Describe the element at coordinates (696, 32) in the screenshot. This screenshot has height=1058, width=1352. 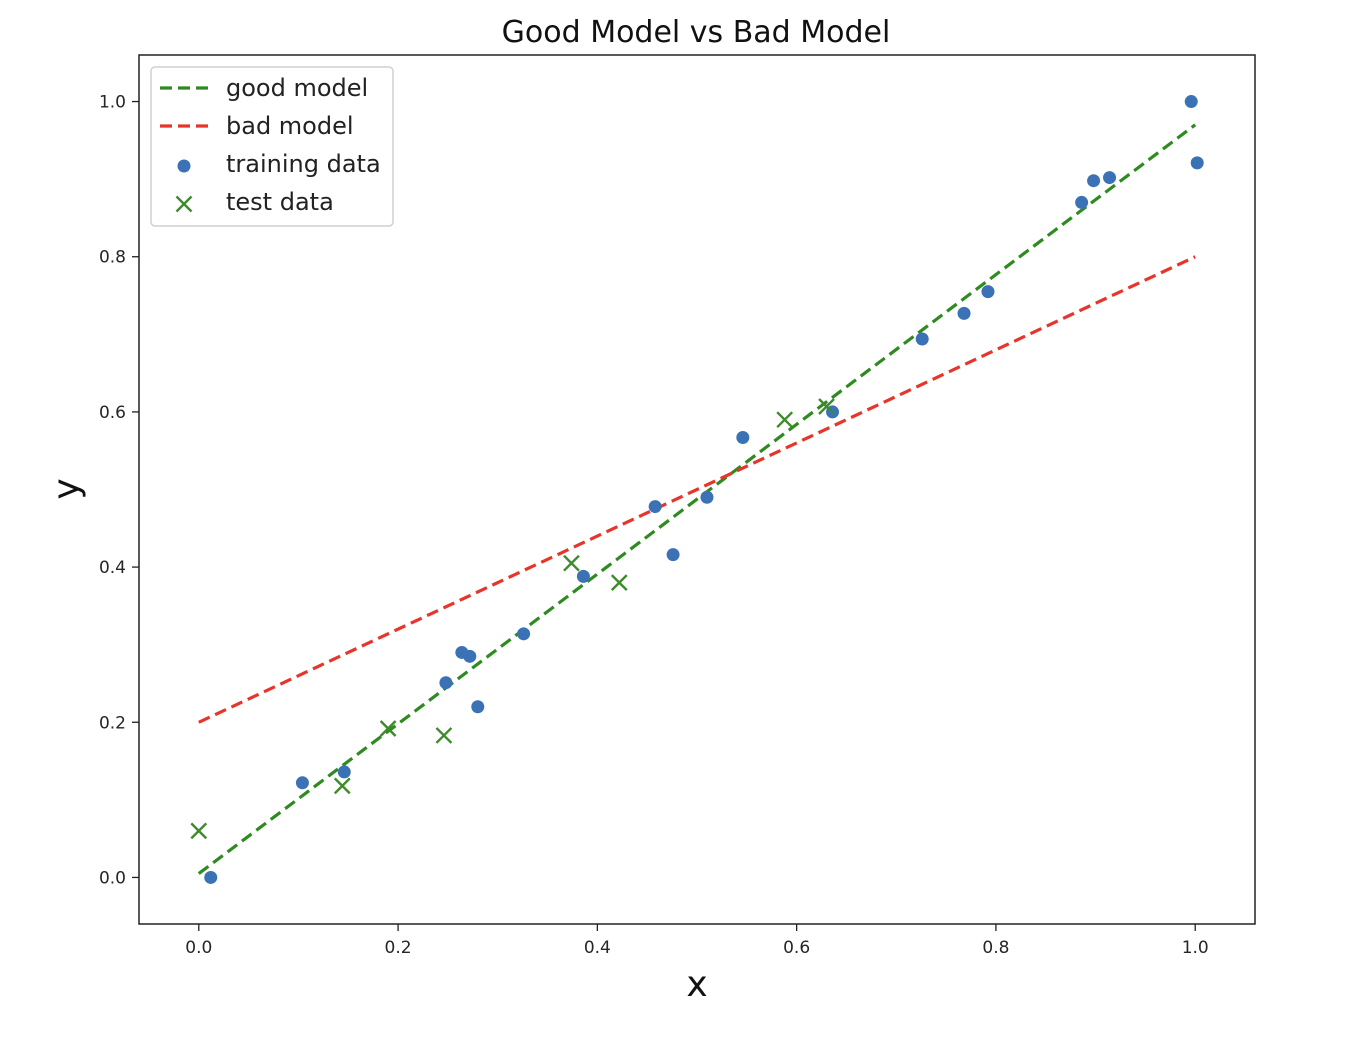
I see `chart-title: Good Model vs Bad Model` at that location.